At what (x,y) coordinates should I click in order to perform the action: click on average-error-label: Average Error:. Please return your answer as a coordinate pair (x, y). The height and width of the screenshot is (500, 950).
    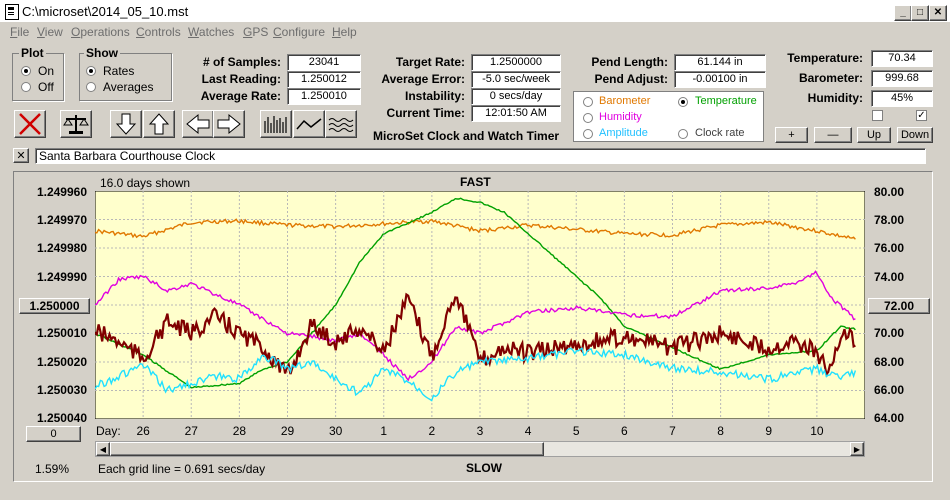
    Looking at the image, I should click on (423, 79).